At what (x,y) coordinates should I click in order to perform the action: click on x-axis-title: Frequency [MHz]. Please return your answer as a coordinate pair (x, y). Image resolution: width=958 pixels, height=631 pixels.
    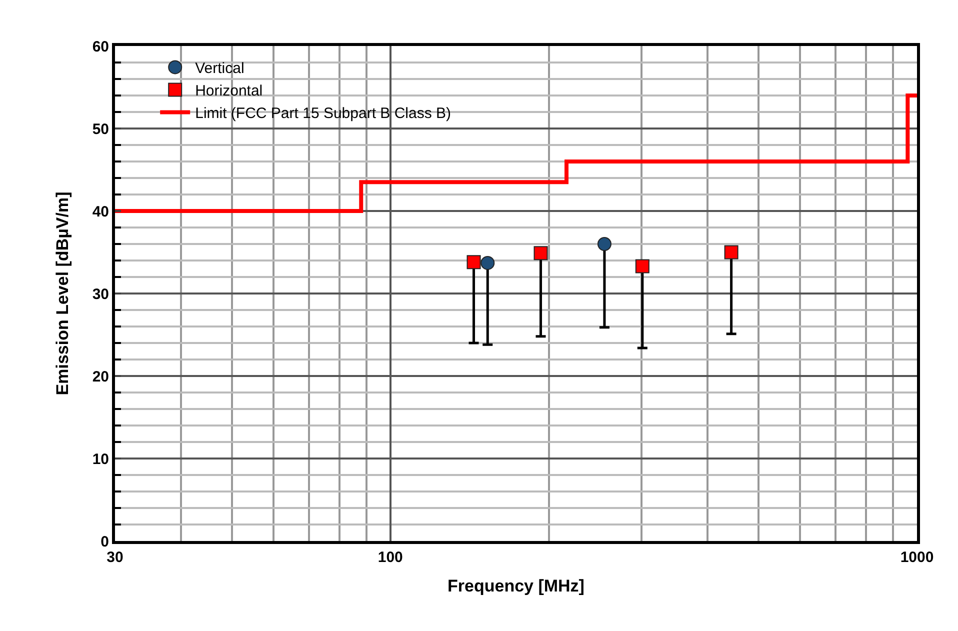
    Looking at the image, I should click on (516, 586).